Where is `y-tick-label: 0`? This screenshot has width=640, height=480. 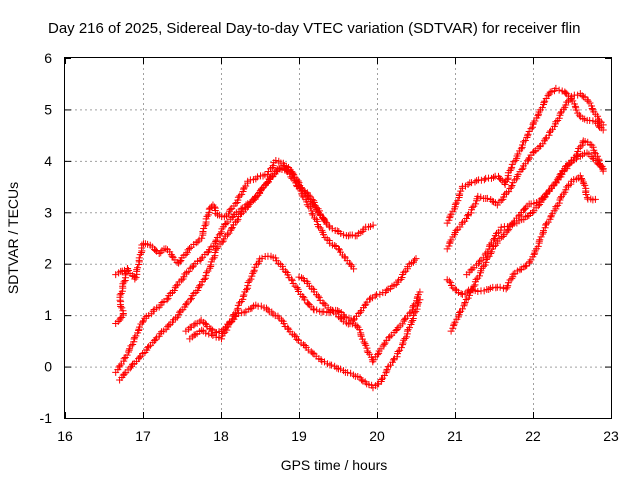
y-tick-label: 0 is located at coordinates (48, 367).